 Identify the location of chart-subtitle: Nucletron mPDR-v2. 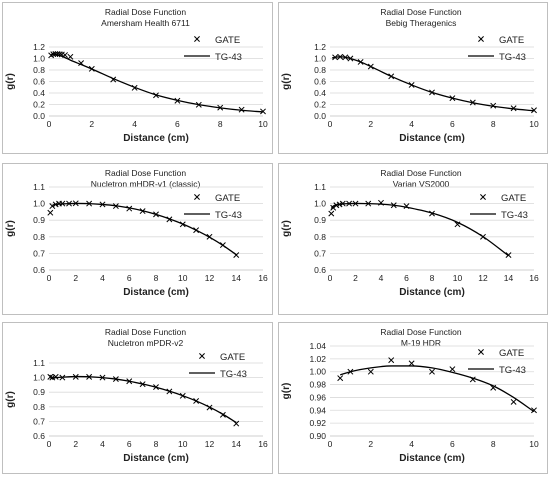
(146, 343).